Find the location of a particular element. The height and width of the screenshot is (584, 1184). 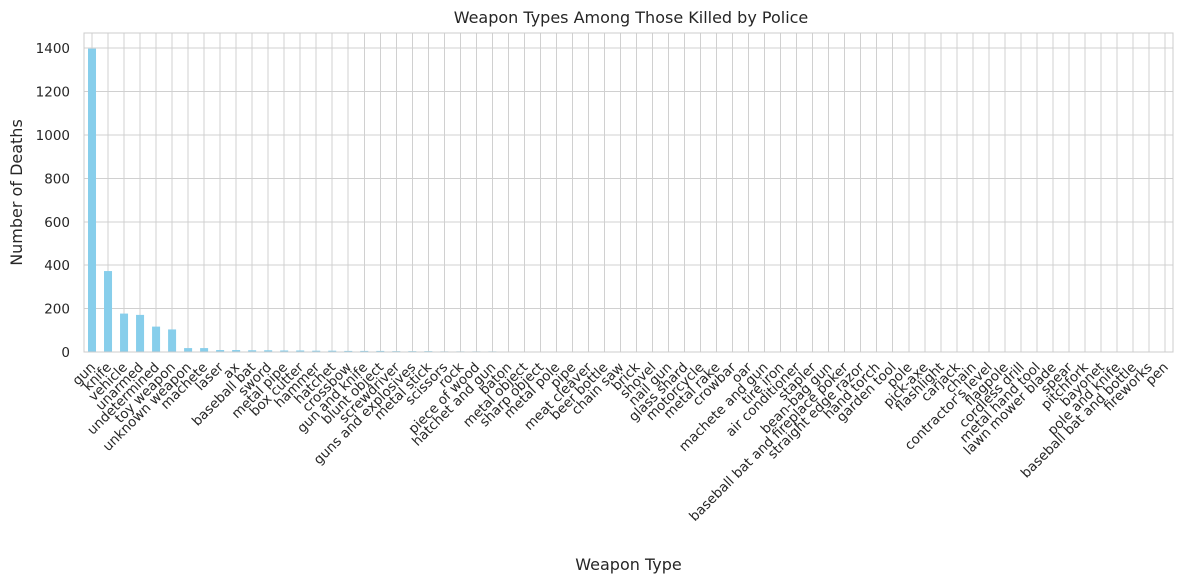

y-tick-label: 1000 is located at coordinates (53, 136).